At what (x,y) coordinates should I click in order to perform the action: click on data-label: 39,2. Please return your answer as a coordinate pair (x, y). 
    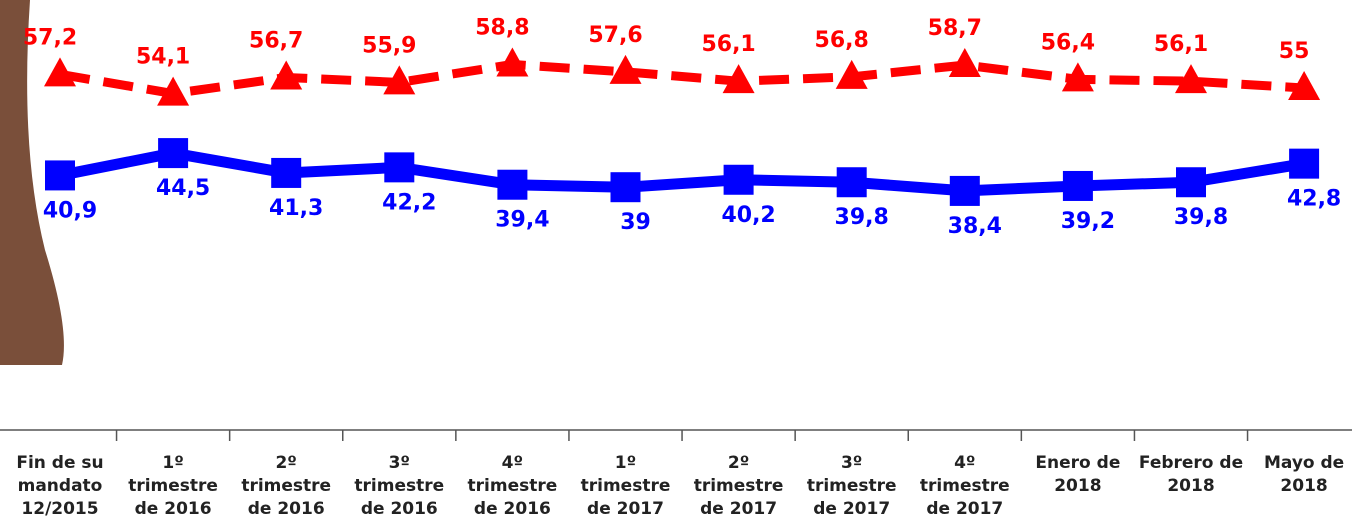
    Looking at the image, I should click on (1088, 221).